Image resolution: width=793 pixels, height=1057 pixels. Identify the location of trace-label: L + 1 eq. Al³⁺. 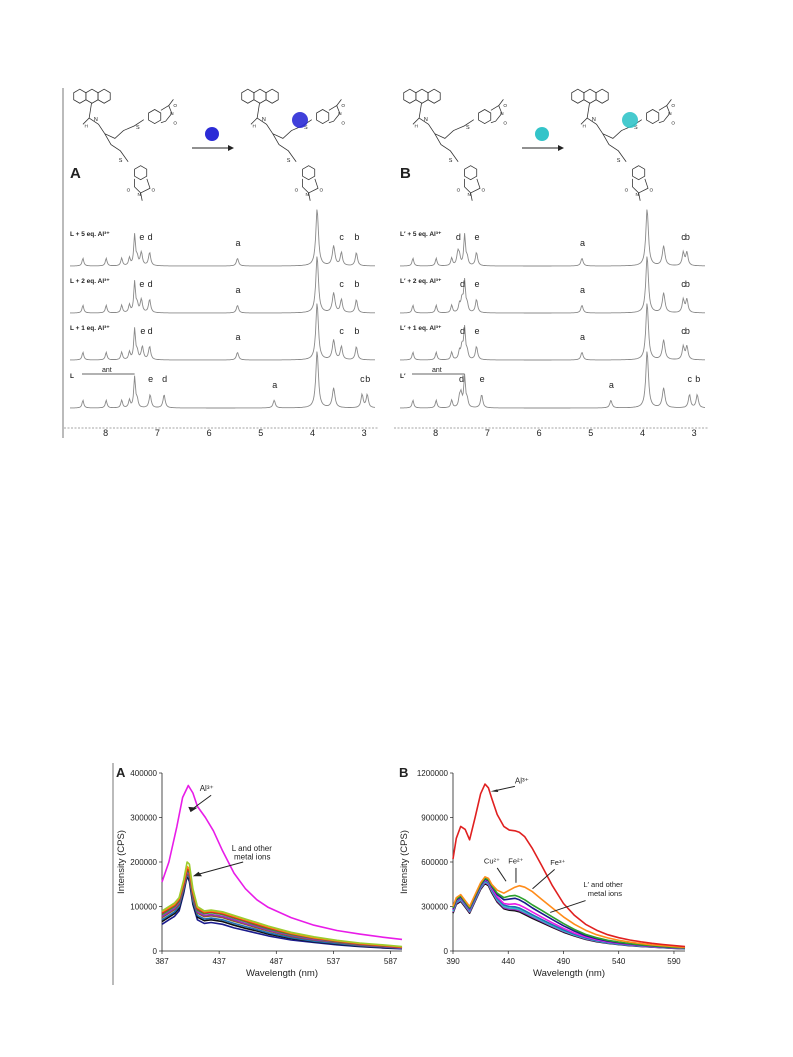
(90, 328).